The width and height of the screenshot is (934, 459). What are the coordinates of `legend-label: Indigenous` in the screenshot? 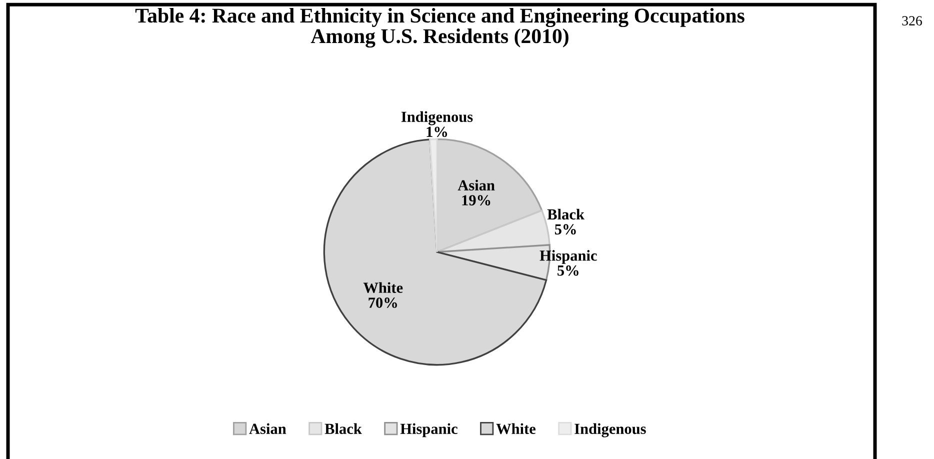 It's located at (610, 430).